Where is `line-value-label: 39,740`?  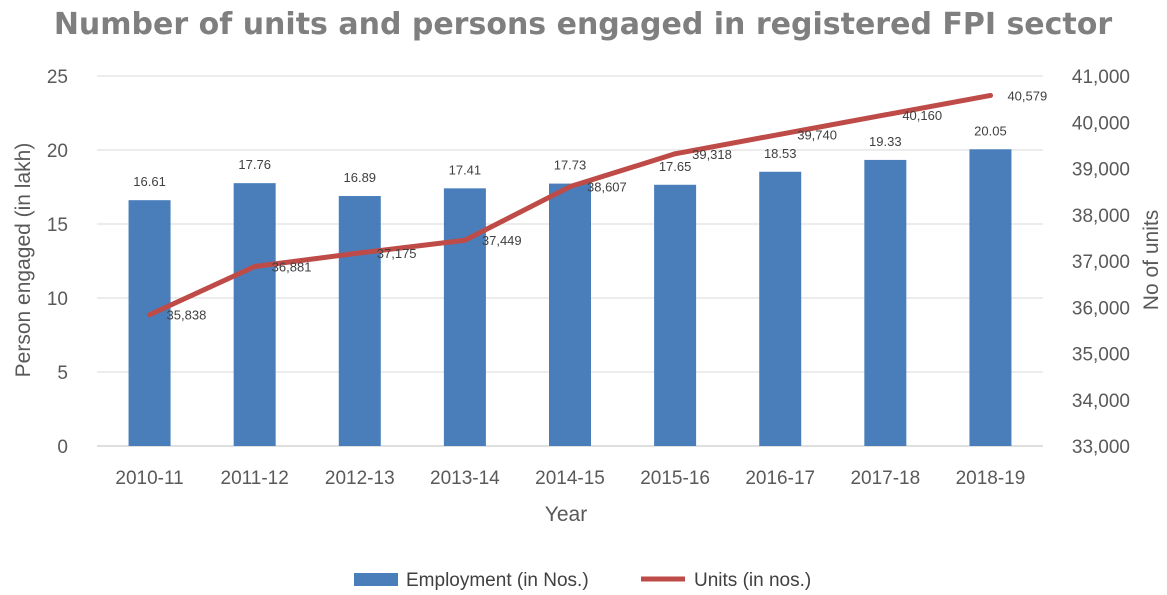
line-value-label: 39,740 is located at coordinates (817, 134).